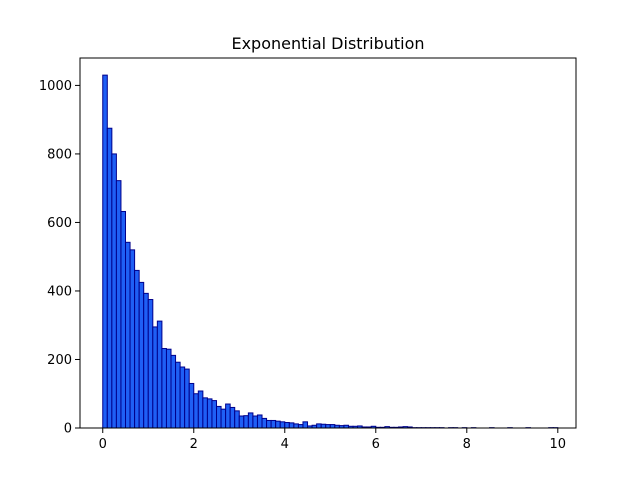  I want to click on y-tick-label: 600, so click(59, 223).